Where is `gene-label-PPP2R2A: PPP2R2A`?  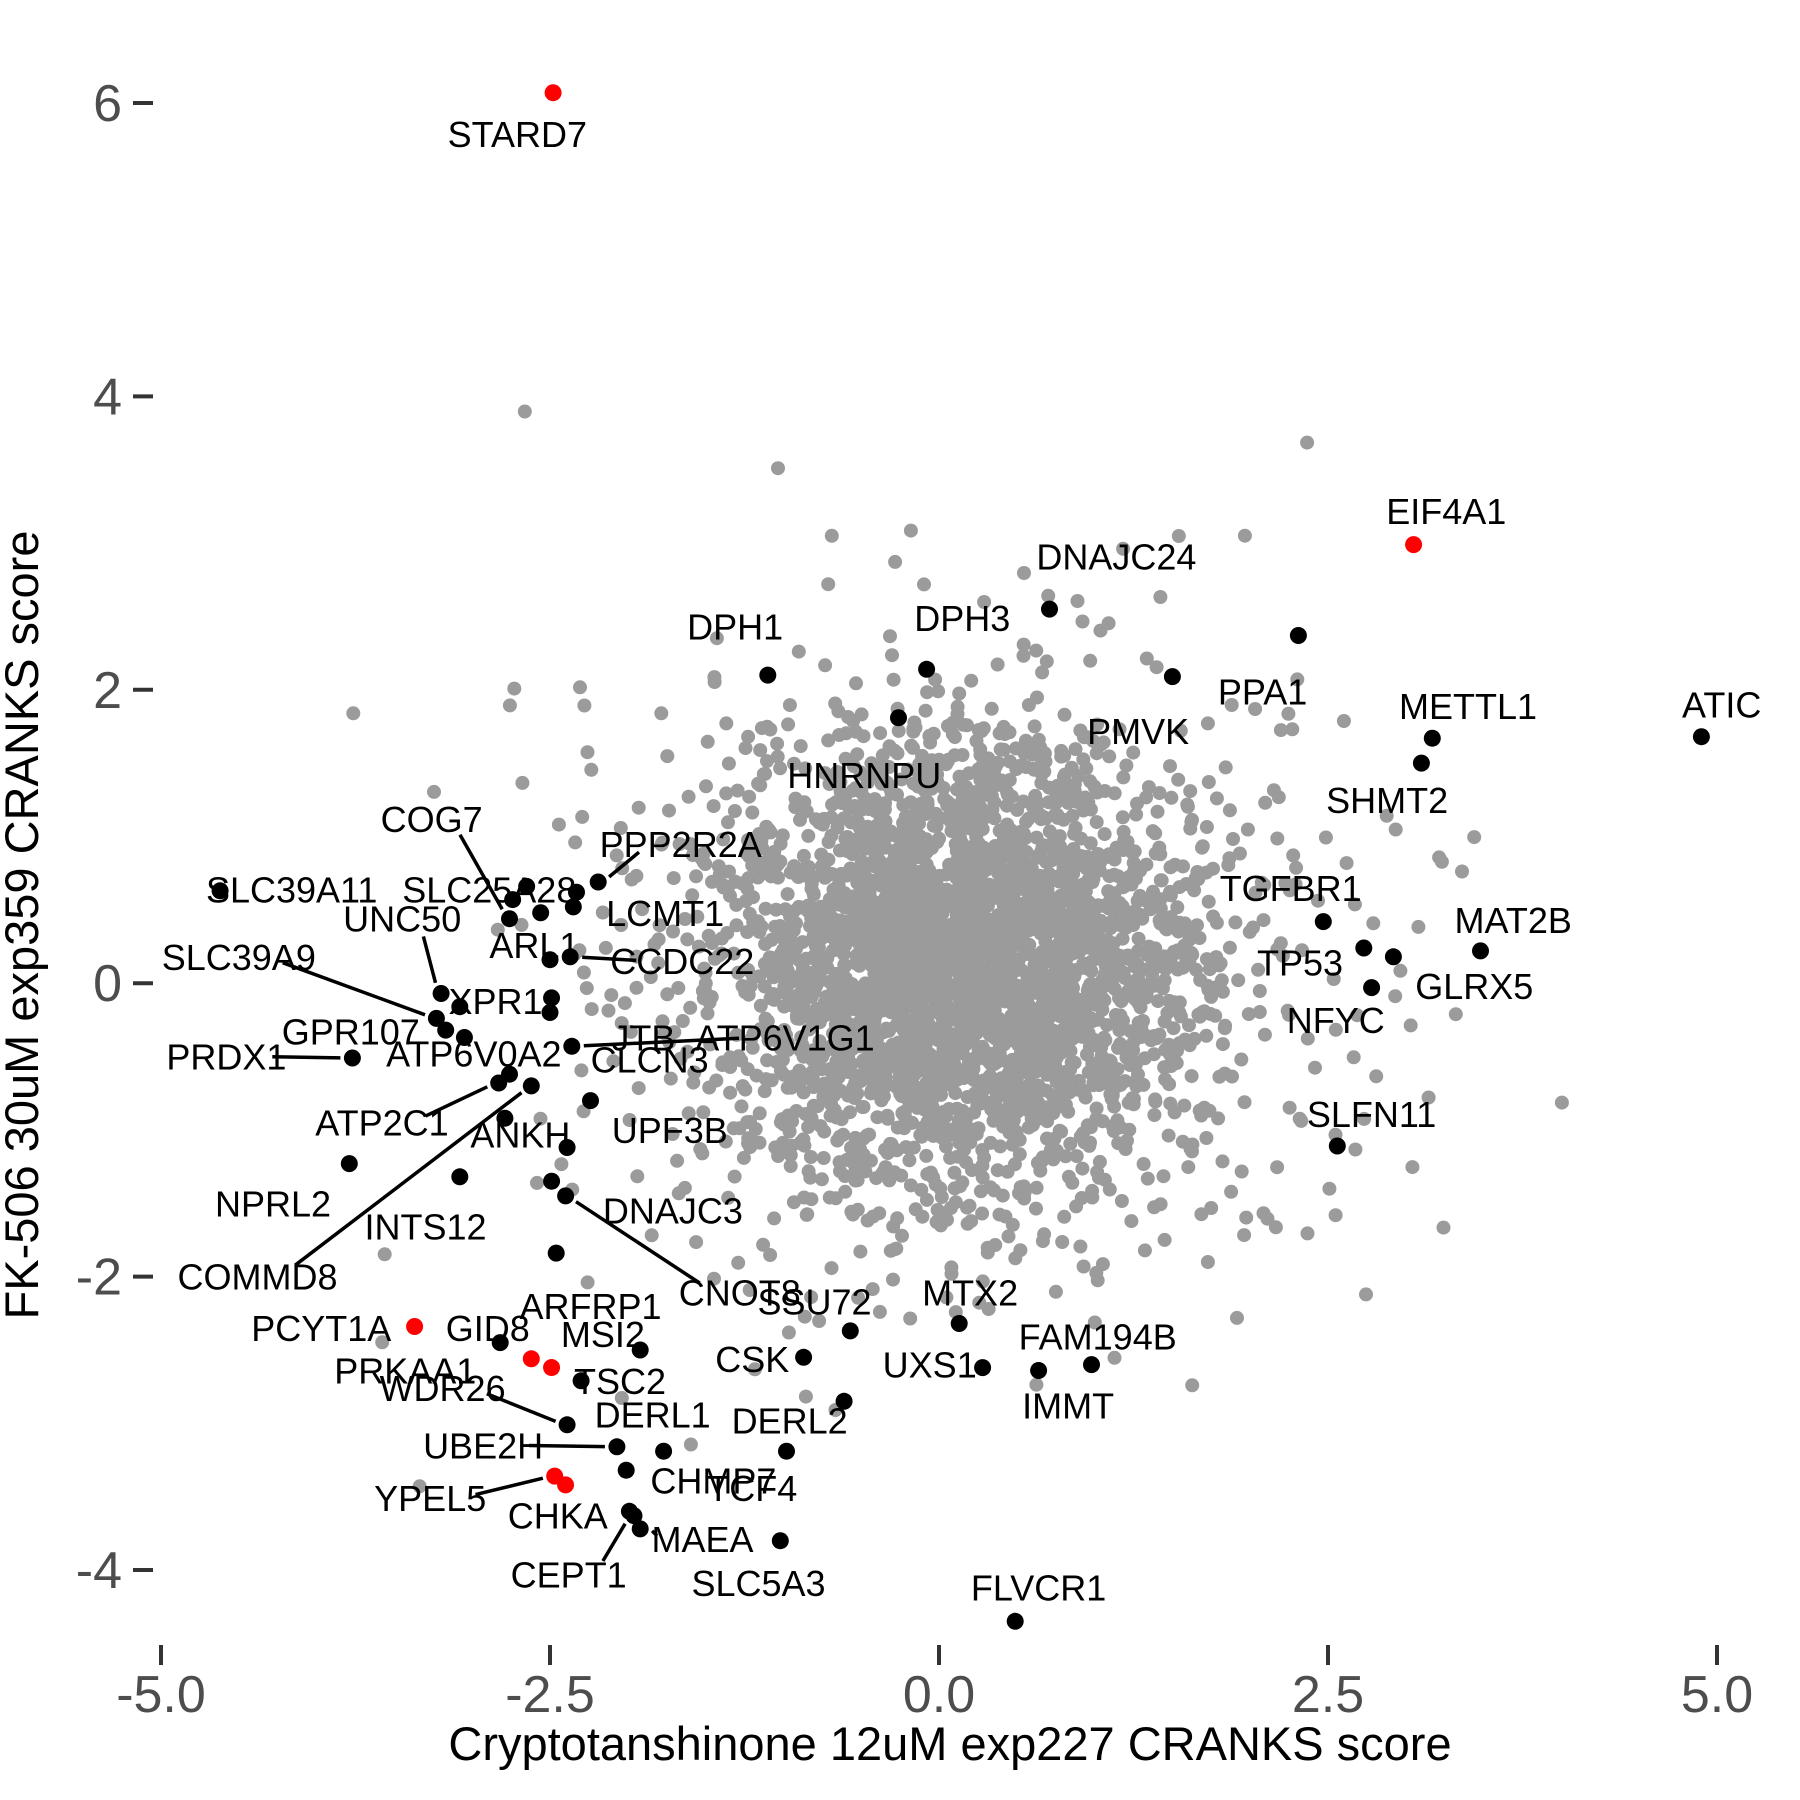
gene-label-PPP2R2A: PPP2R2A is located at coordinates (681, 844).